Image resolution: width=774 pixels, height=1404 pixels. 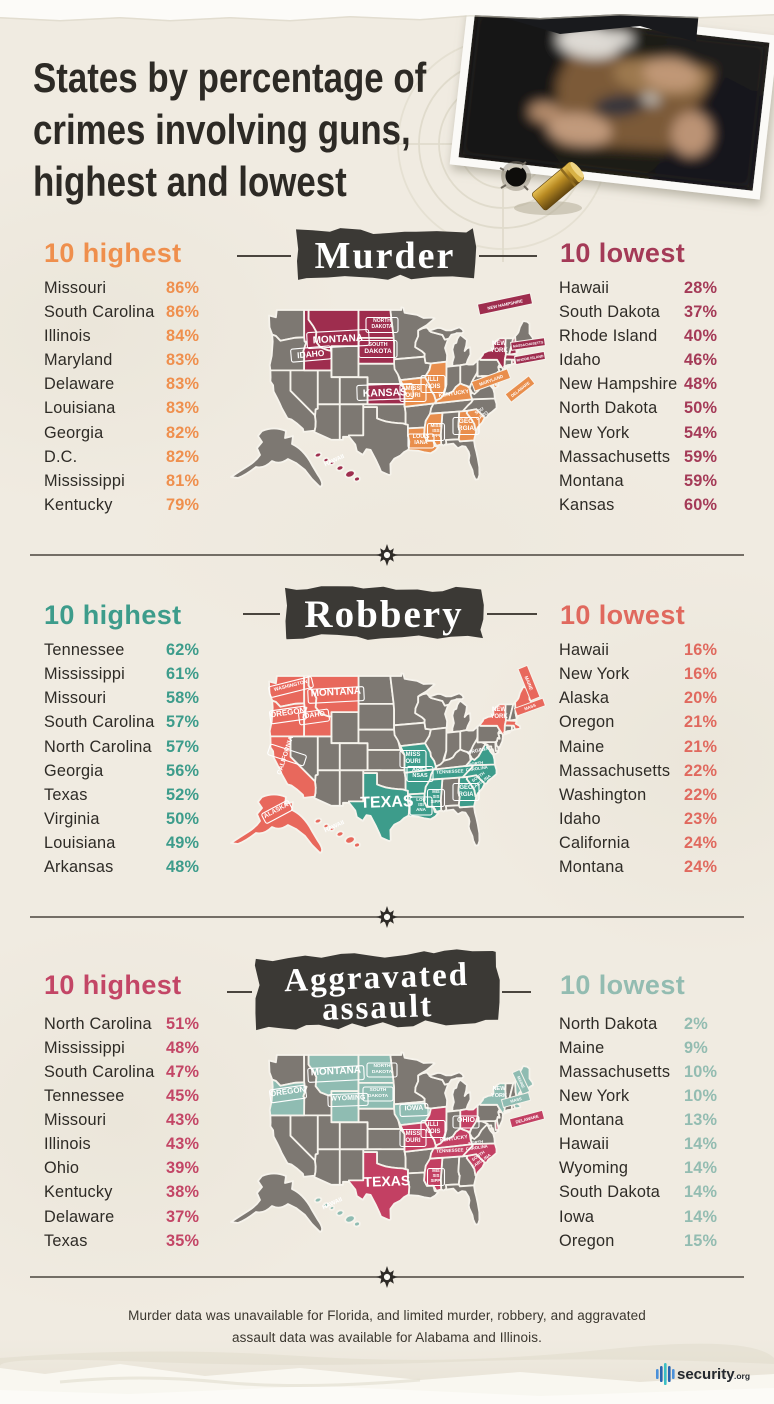 What do you see at coordinates (385, 256) in the screenshot?
I see `svg-text: Murder` at bounding box center [385, 256].